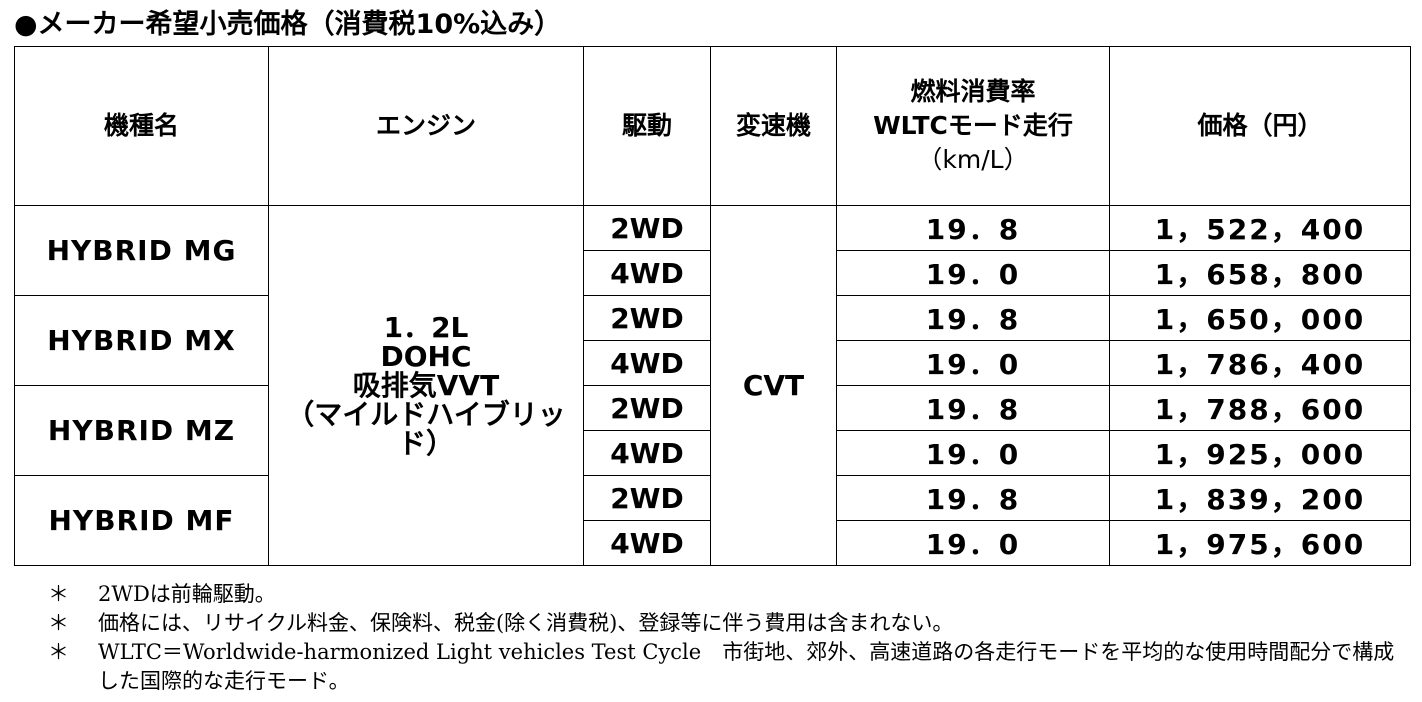 This screenshot has width=1422, height=702. Describe the element at coordinates (728, 594) in the screenshot. I see `footnote: ＊ 2WDは前輪駆動。` at that location.